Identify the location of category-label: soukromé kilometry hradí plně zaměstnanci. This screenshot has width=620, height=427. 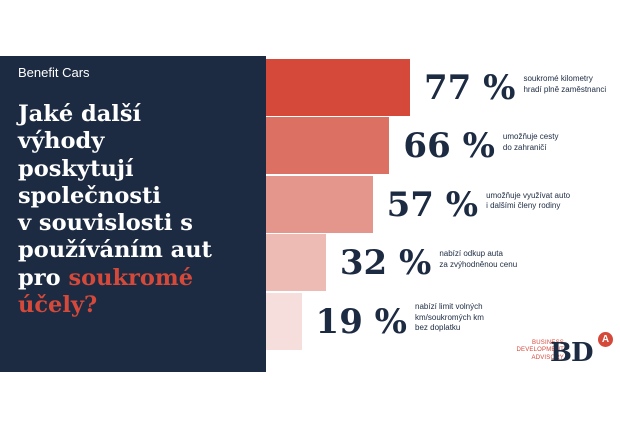
(571, 84).